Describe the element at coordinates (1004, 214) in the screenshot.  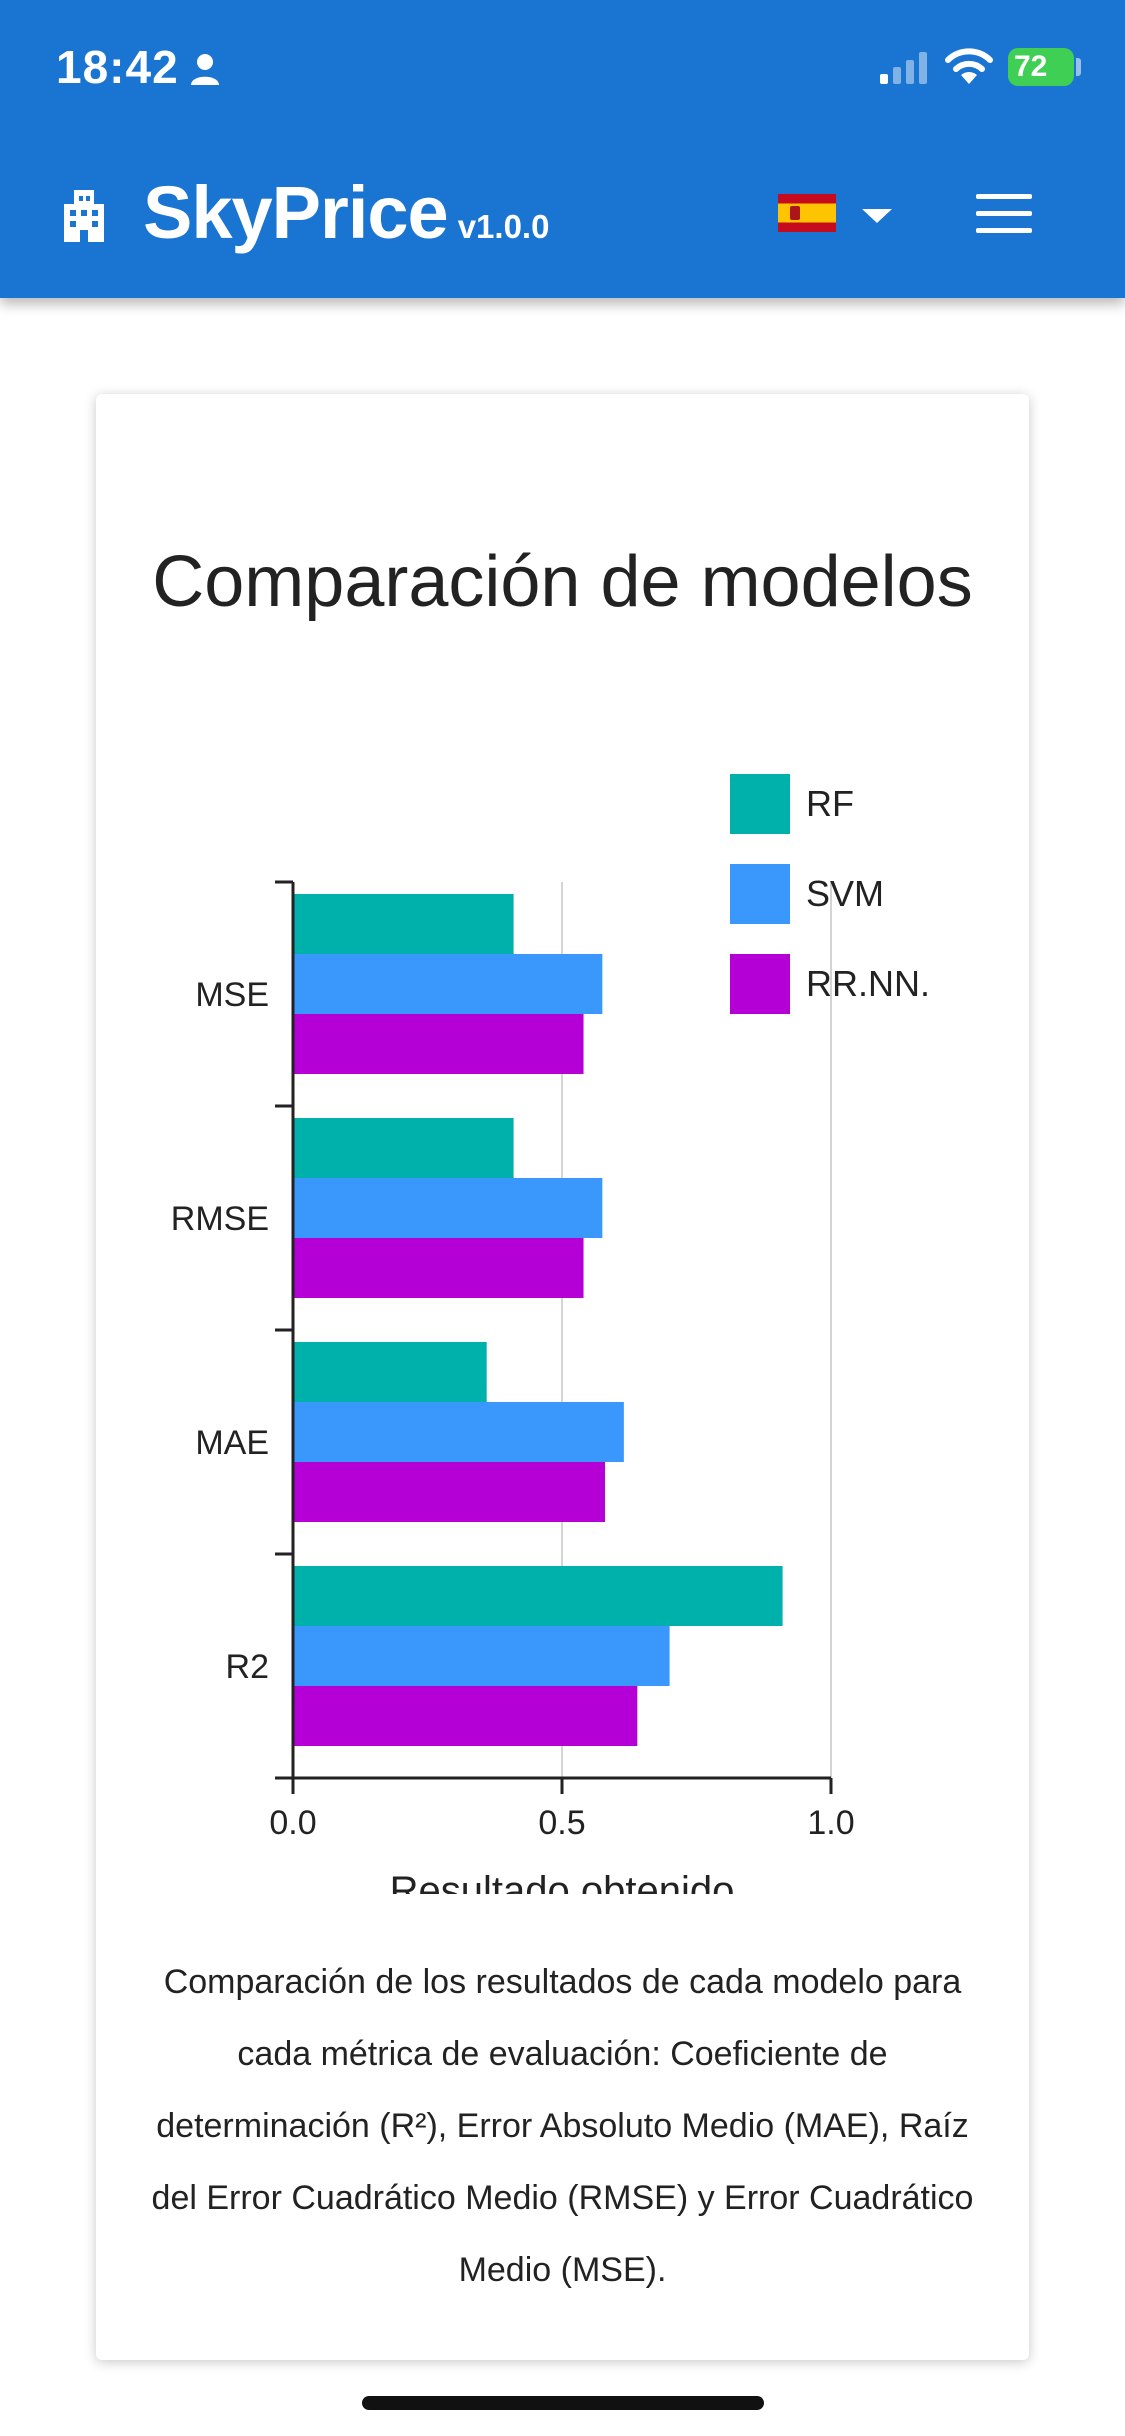
I see `hamburger-menu-icon` at that location.